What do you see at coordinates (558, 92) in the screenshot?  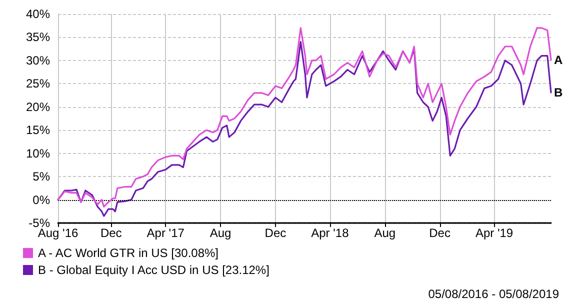 I see `annotation: B` at bounding box center [558, 92].